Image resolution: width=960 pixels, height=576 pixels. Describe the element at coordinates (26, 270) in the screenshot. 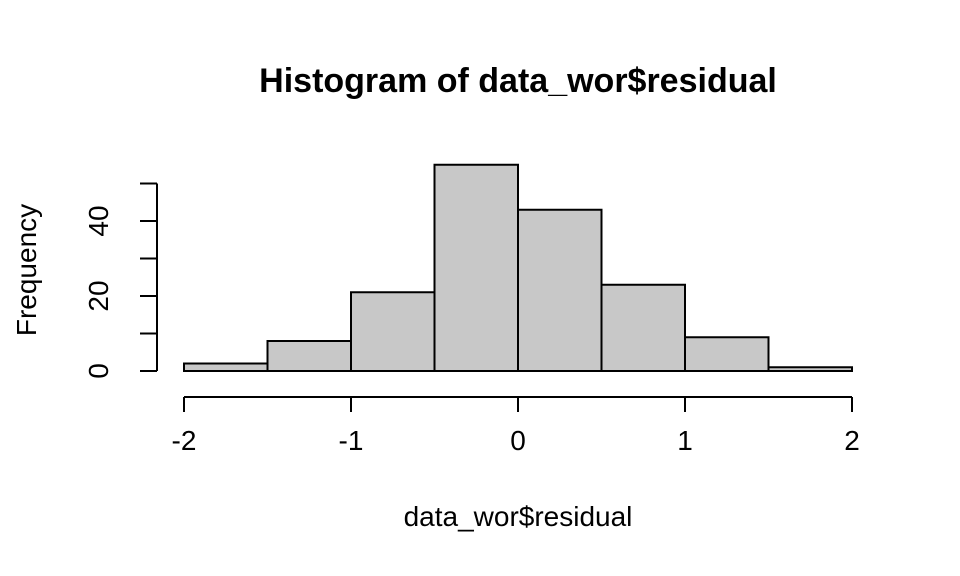

I see `y-axis-label: Frequency` at that location.